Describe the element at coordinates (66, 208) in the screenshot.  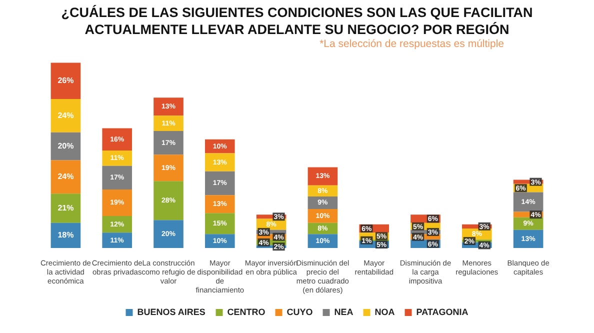
I see `data-label: 21%` at that location.